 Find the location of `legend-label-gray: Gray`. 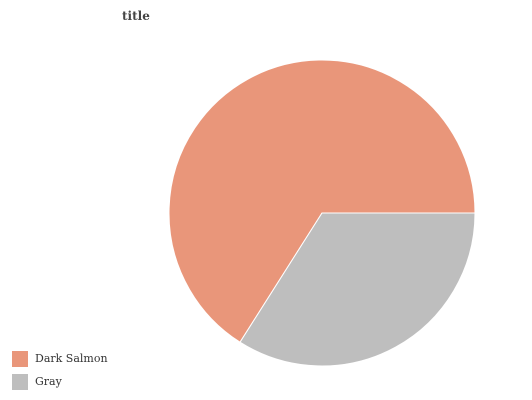

legend-label-gray: Gray is located at coordinates (48, 381).